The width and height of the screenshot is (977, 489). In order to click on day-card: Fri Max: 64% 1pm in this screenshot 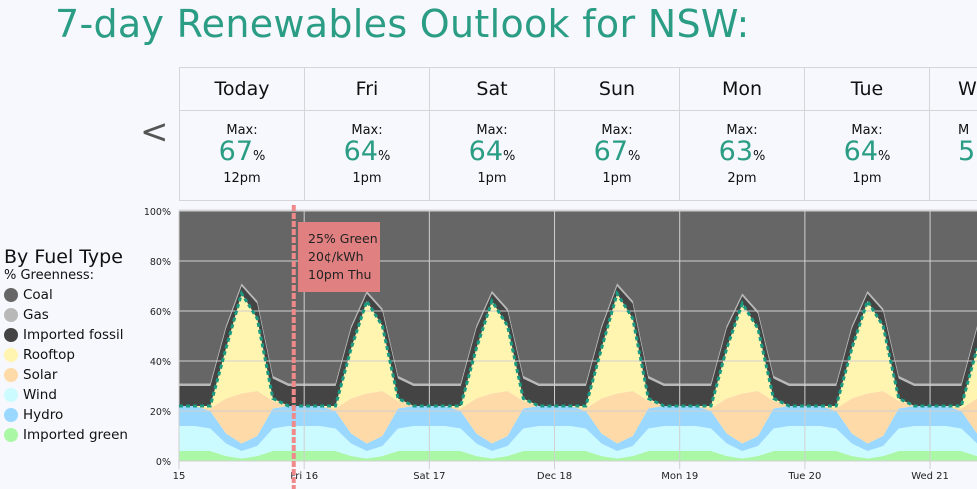, I will do `click(366, 134)`.